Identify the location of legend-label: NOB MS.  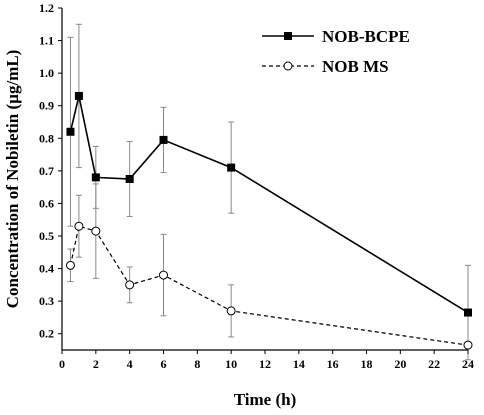
(355, 66).